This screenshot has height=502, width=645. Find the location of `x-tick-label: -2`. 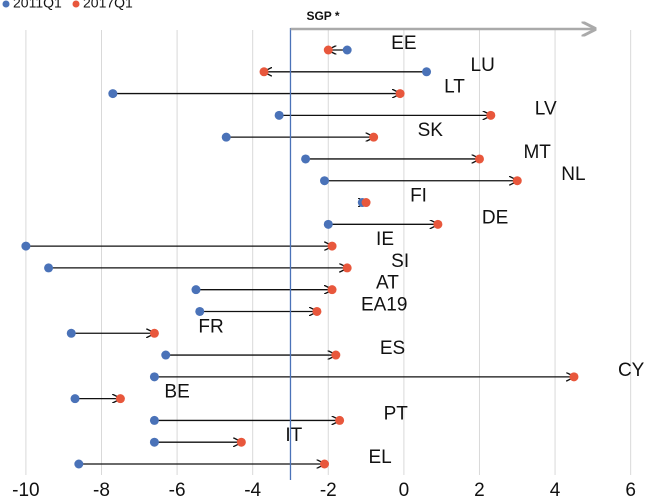

x-tick-label: -2 is located at coordinates (328, 490).